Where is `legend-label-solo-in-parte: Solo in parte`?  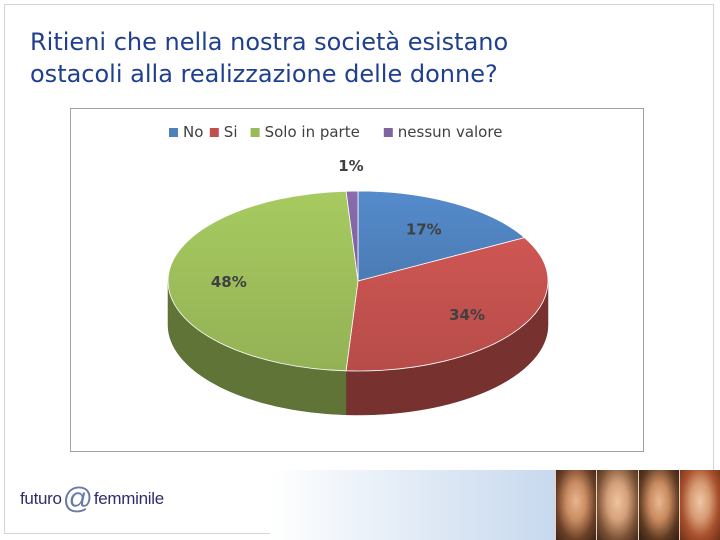 legend-label-solo-in-parte: Solo in parte is located at coordinates (312, 132).